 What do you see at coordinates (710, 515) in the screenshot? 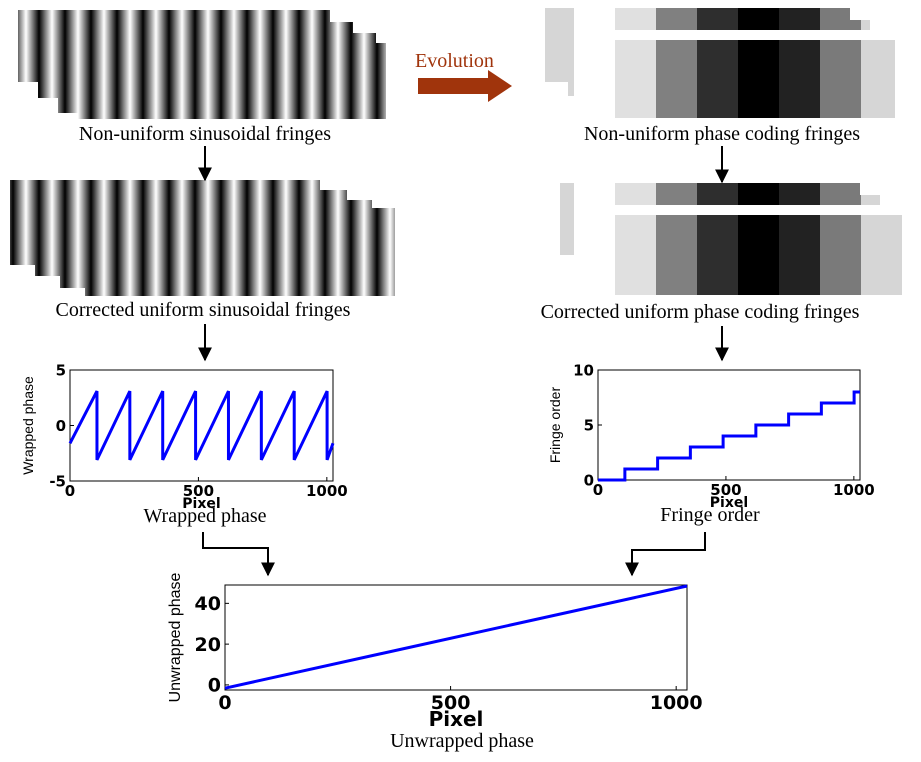
I see `chart-title: Fringe order` at bounding box center [710, 515].